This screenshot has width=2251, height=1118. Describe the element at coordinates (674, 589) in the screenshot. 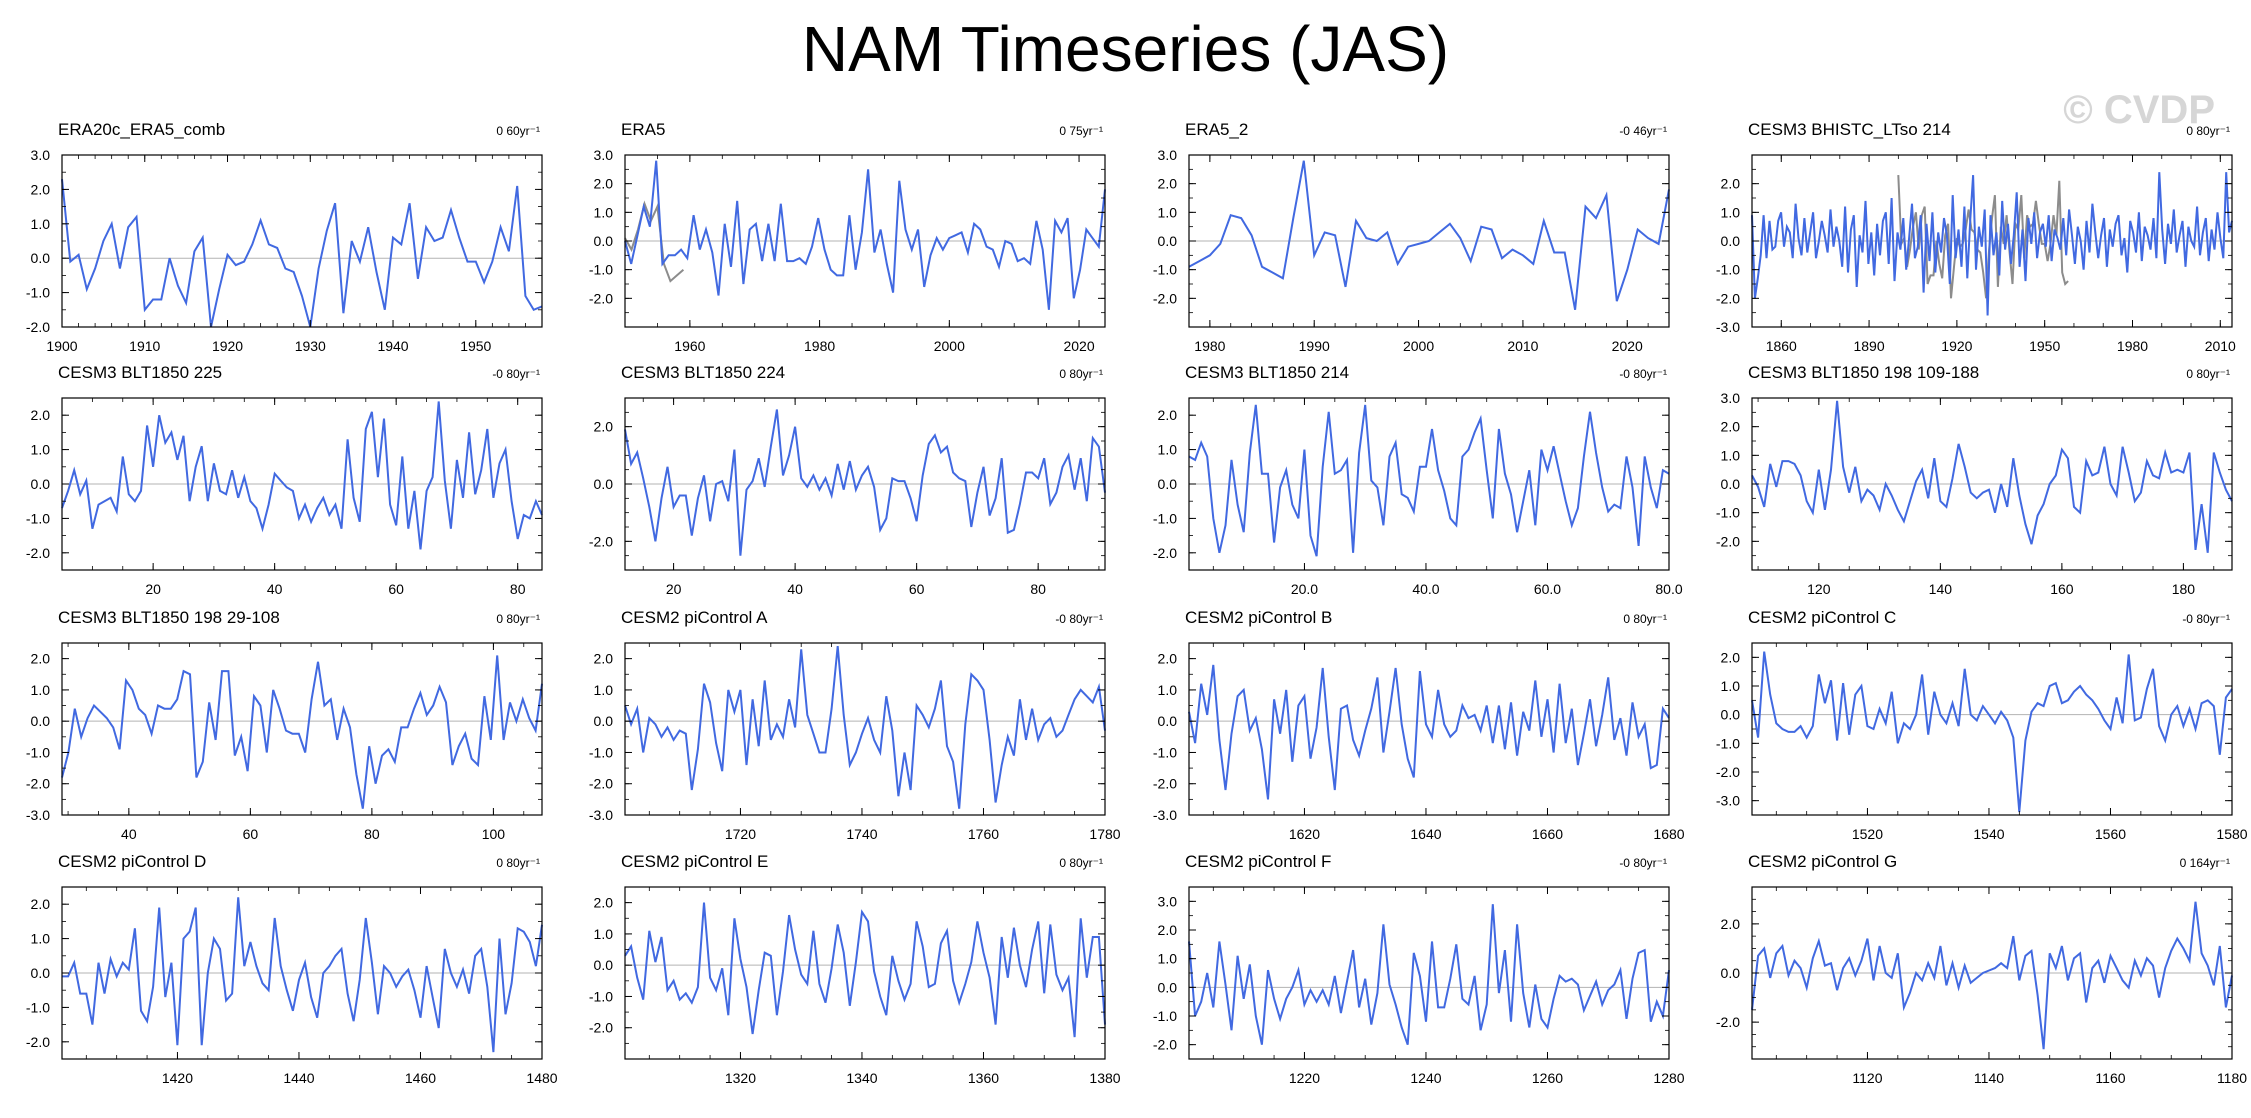

I see `x-tick-label: 20` at that location.